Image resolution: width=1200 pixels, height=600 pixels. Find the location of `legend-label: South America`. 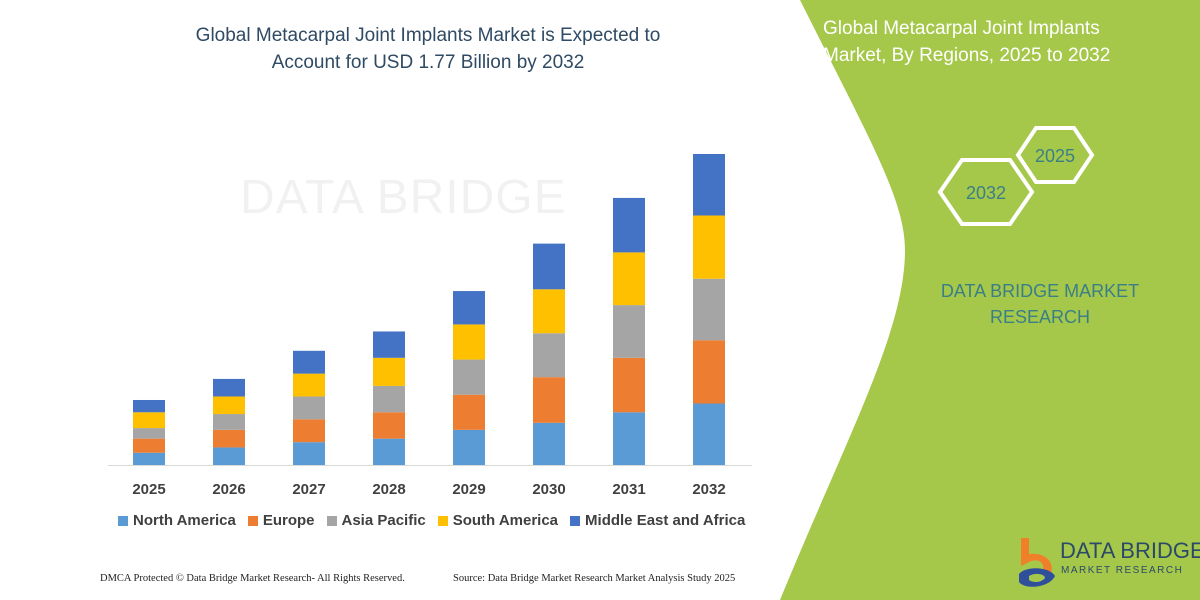

legend-label: South America is located at coordinates (505, 520).